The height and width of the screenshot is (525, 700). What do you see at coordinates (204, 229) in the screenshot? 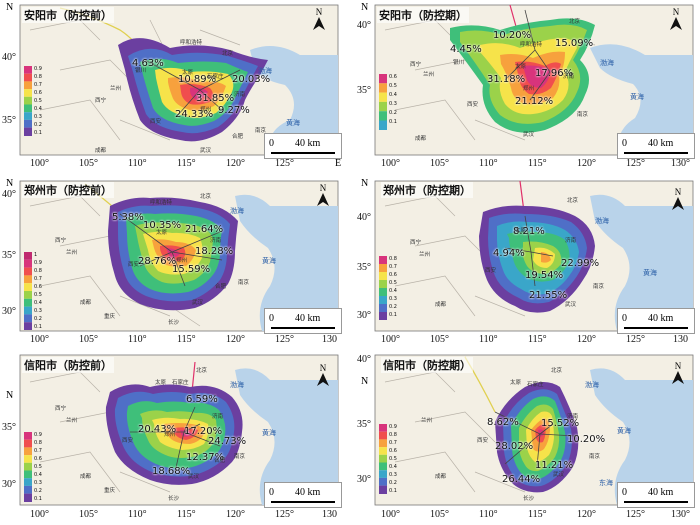
I see `pct-label: 21.64%` at bounding box center [204, 229].